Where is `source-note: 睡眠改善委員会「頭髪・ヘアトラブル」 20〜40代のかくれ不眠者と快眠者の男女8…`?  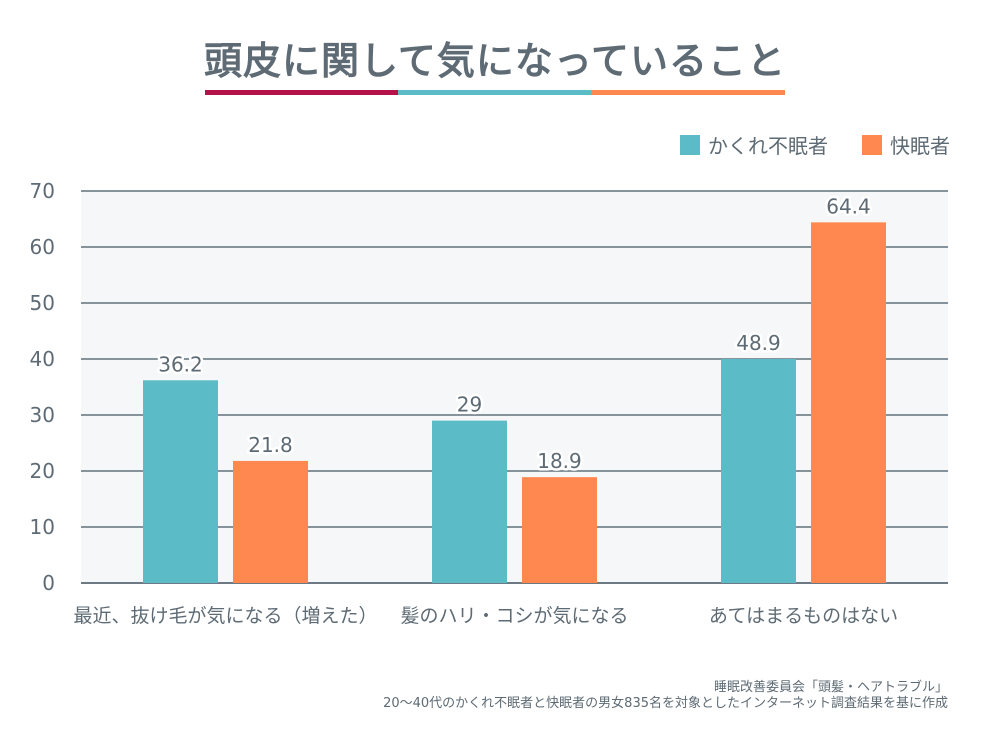
source-note: 睡眠改善委員会「頭髪・ヘアトラブル」 20〜40代のかくれ不眠者と快眠者の男女8… is located at coordinates (665, 696).